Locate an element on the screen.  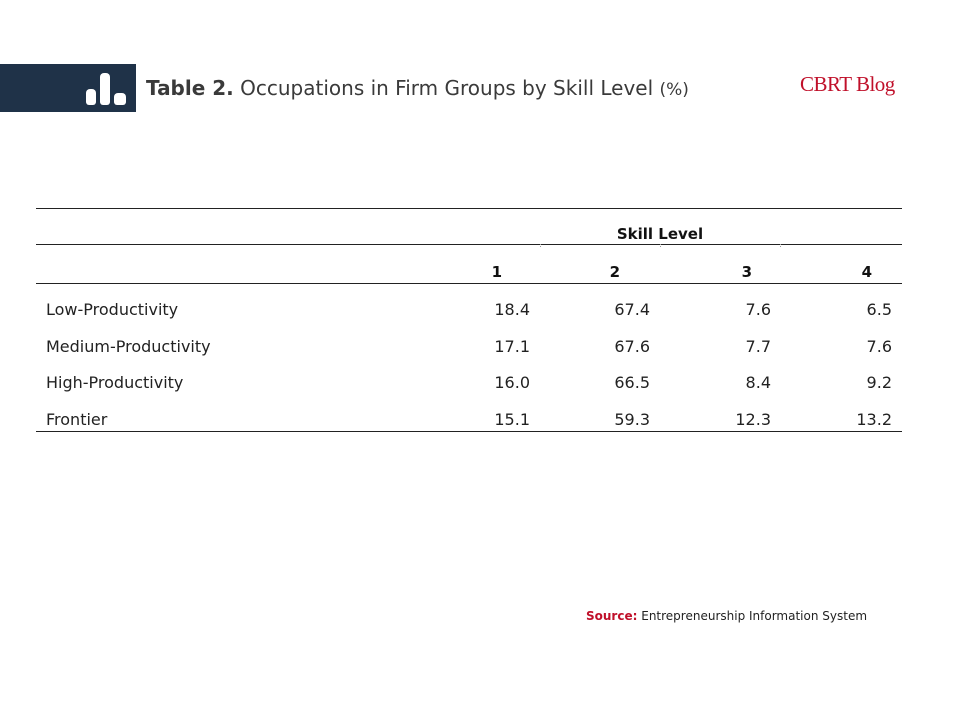
column-header-2: 2 is located at coordinates (614, 272).